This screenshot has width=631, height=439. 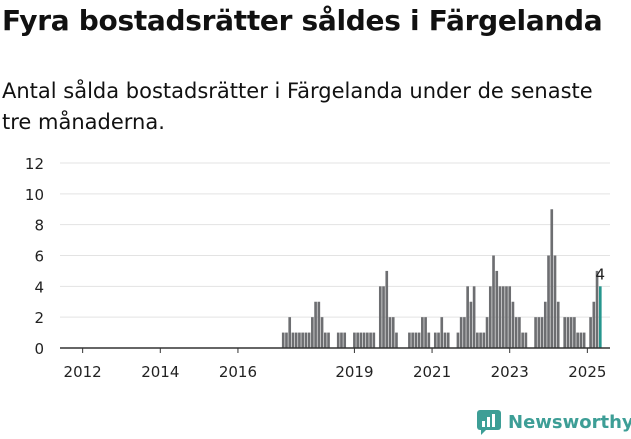 I want to click on newsworthy-logo: Newsworthy, so click(x=553, y=422).